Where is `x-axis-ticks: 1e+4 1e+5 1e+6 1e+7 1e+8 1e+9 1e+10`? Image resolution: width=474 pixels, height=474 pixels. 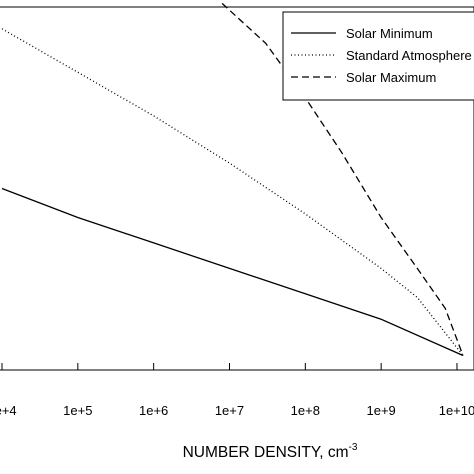 x-axis-ticks: 1e+4 1e+5 1e+6 1e+7 1e+8 1e+9 1e+10 is located at coordinates (237, 390).